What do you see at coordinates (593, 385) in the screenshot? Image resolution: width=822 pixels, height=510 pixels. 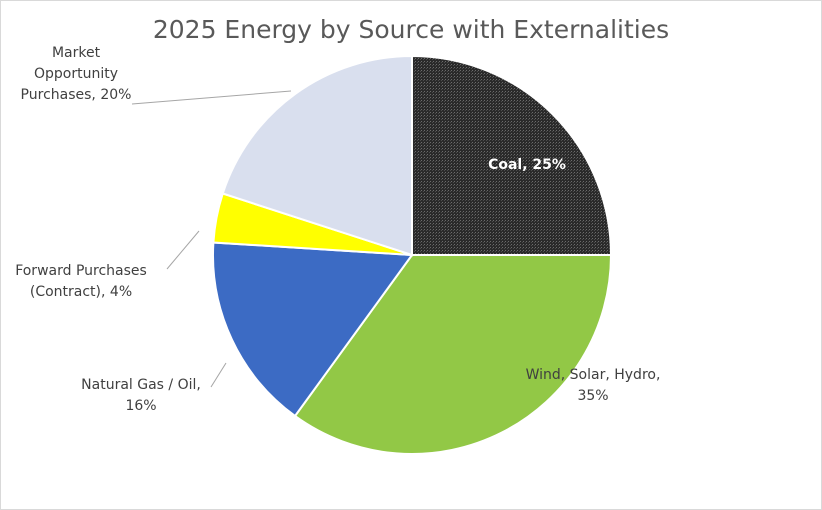 I see `data-label-wind-solar-hydro: Wind, Solar, Hydro, 35%` at bounding box center [593, 385].